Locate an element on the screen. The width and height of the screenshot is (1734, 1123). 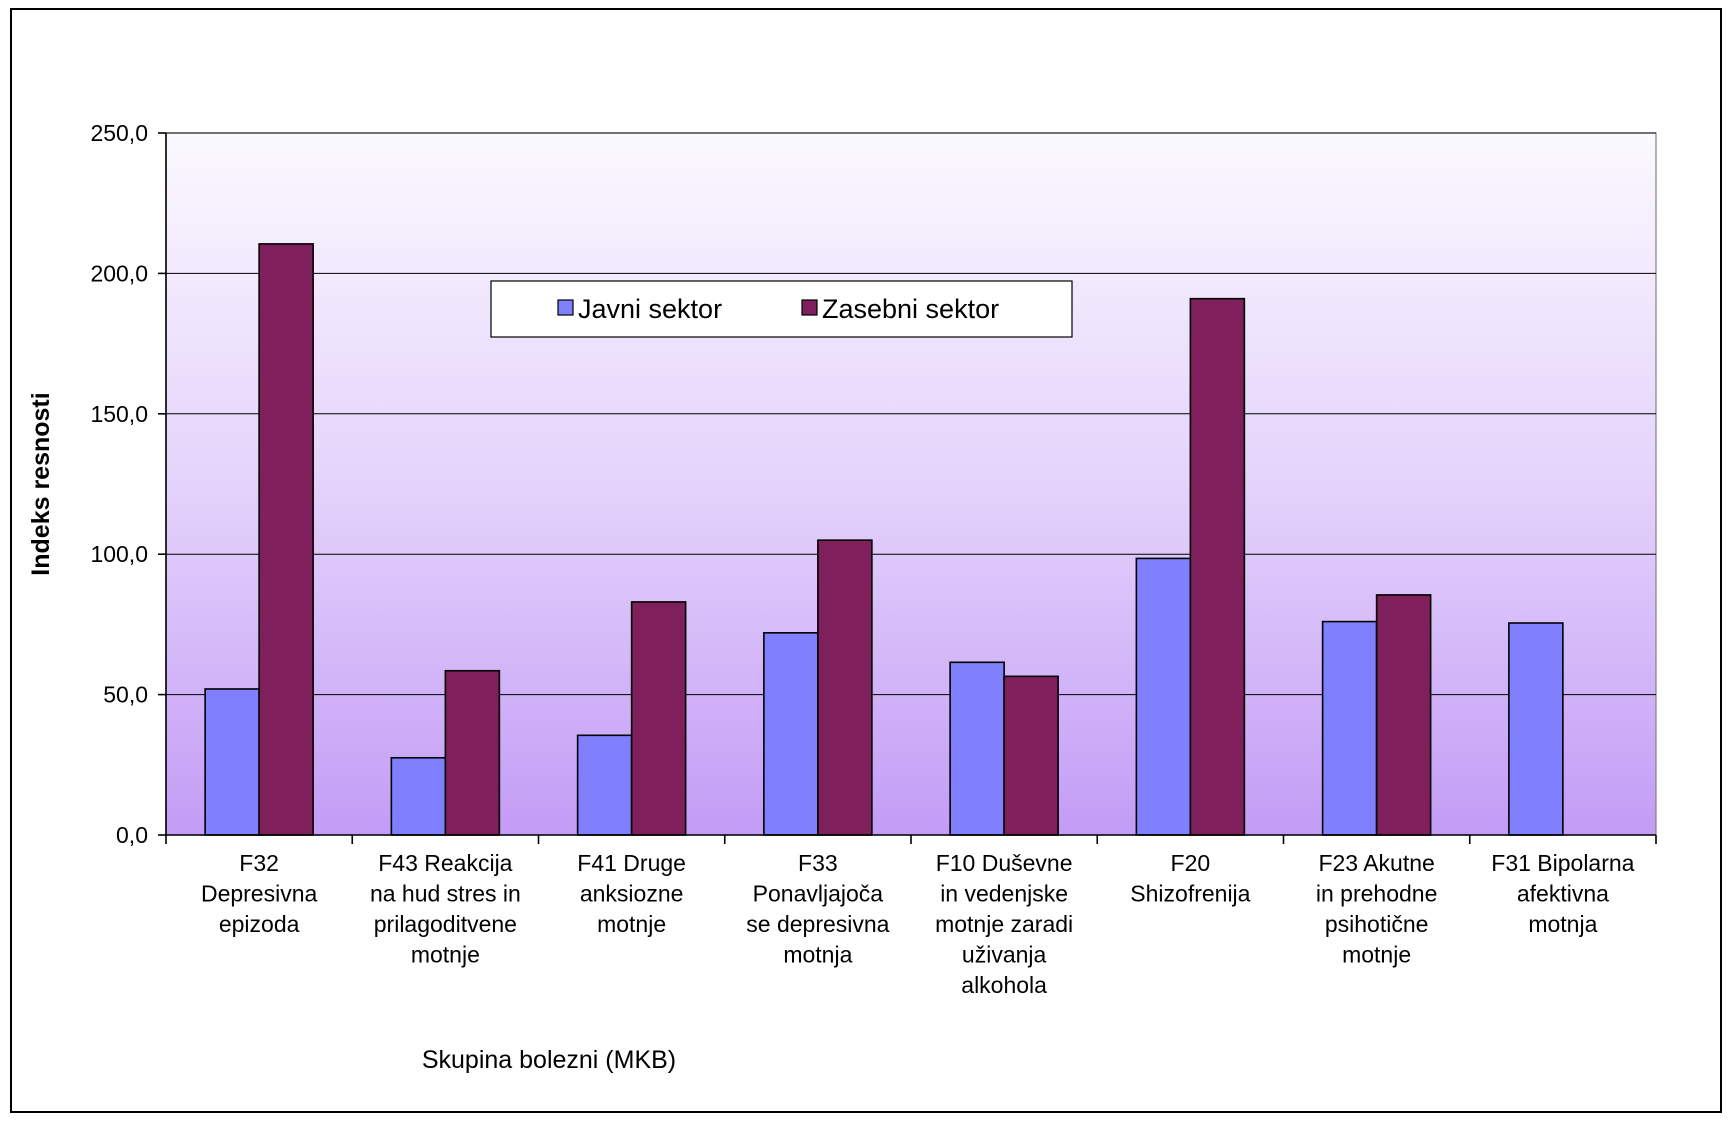
x-tick-label: F41 Druge anksiozne motnje is located at coordinates (631, 893).